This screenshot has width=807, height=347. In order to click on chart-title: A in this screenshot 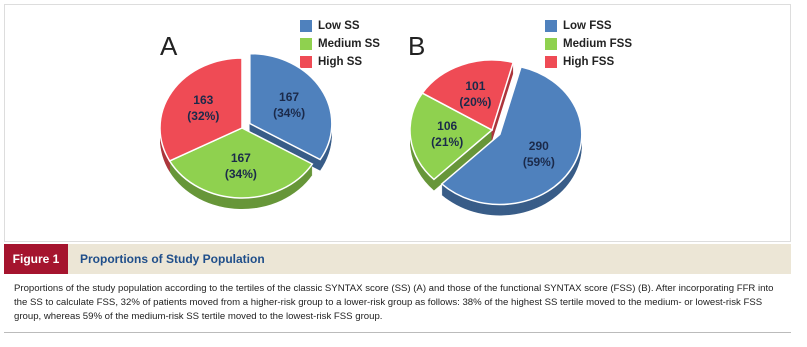, I will do `click(169, 46)`.